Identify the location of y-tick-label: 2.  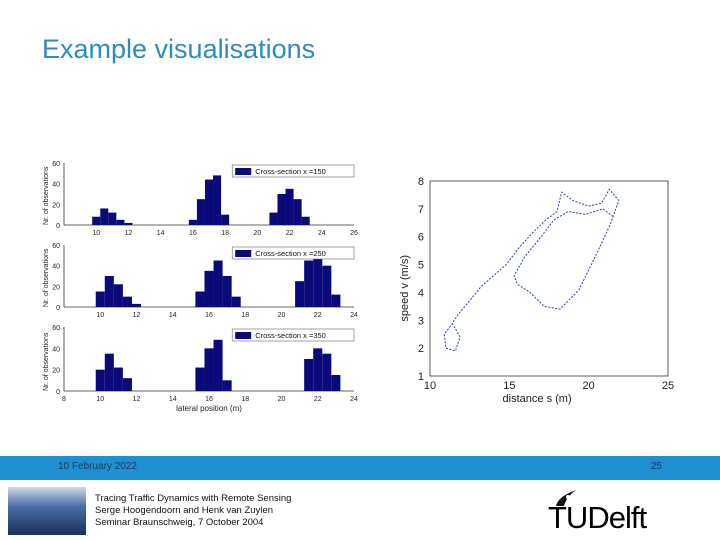
(421, 349).